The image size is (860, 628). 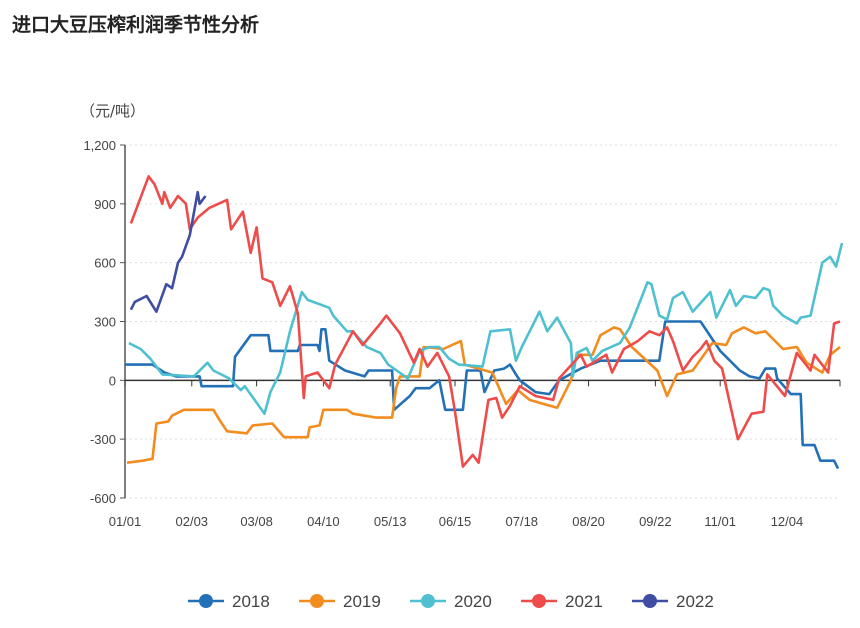 I want to click on y-tick-label: 600, so click(x=105, y=263).